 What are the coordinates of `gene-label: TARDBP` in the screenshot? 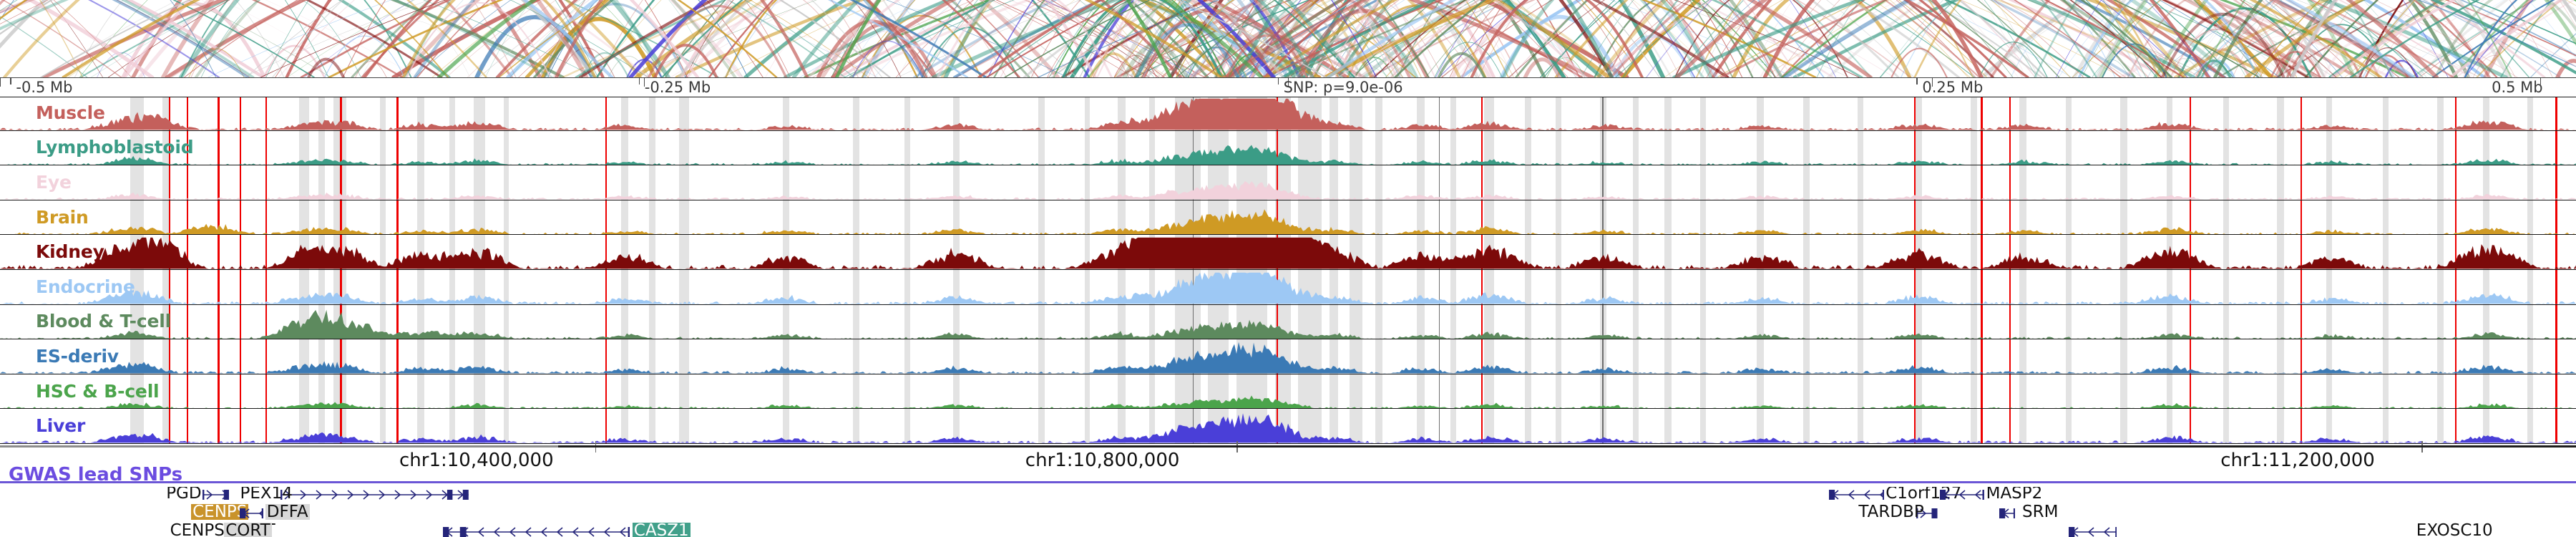 It's located at (1891, 512).